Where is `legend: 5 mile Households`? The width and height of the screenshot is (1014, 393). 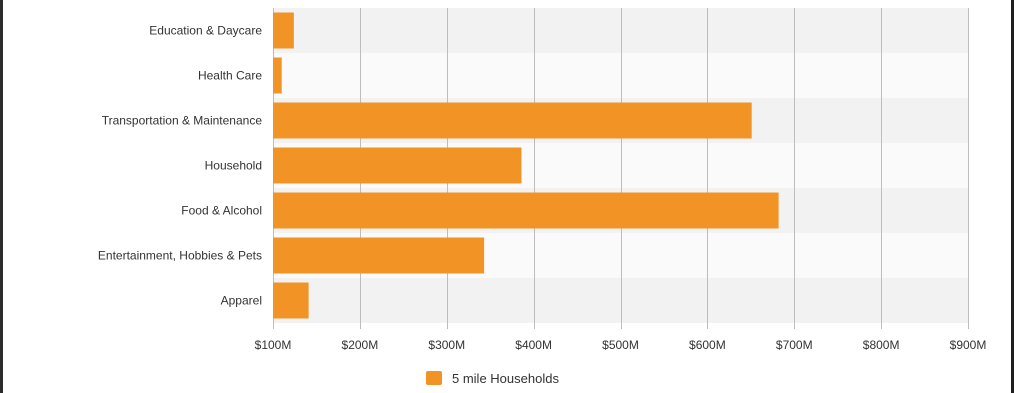 legend: 5 mile Households is located at coordinates (492, 378).